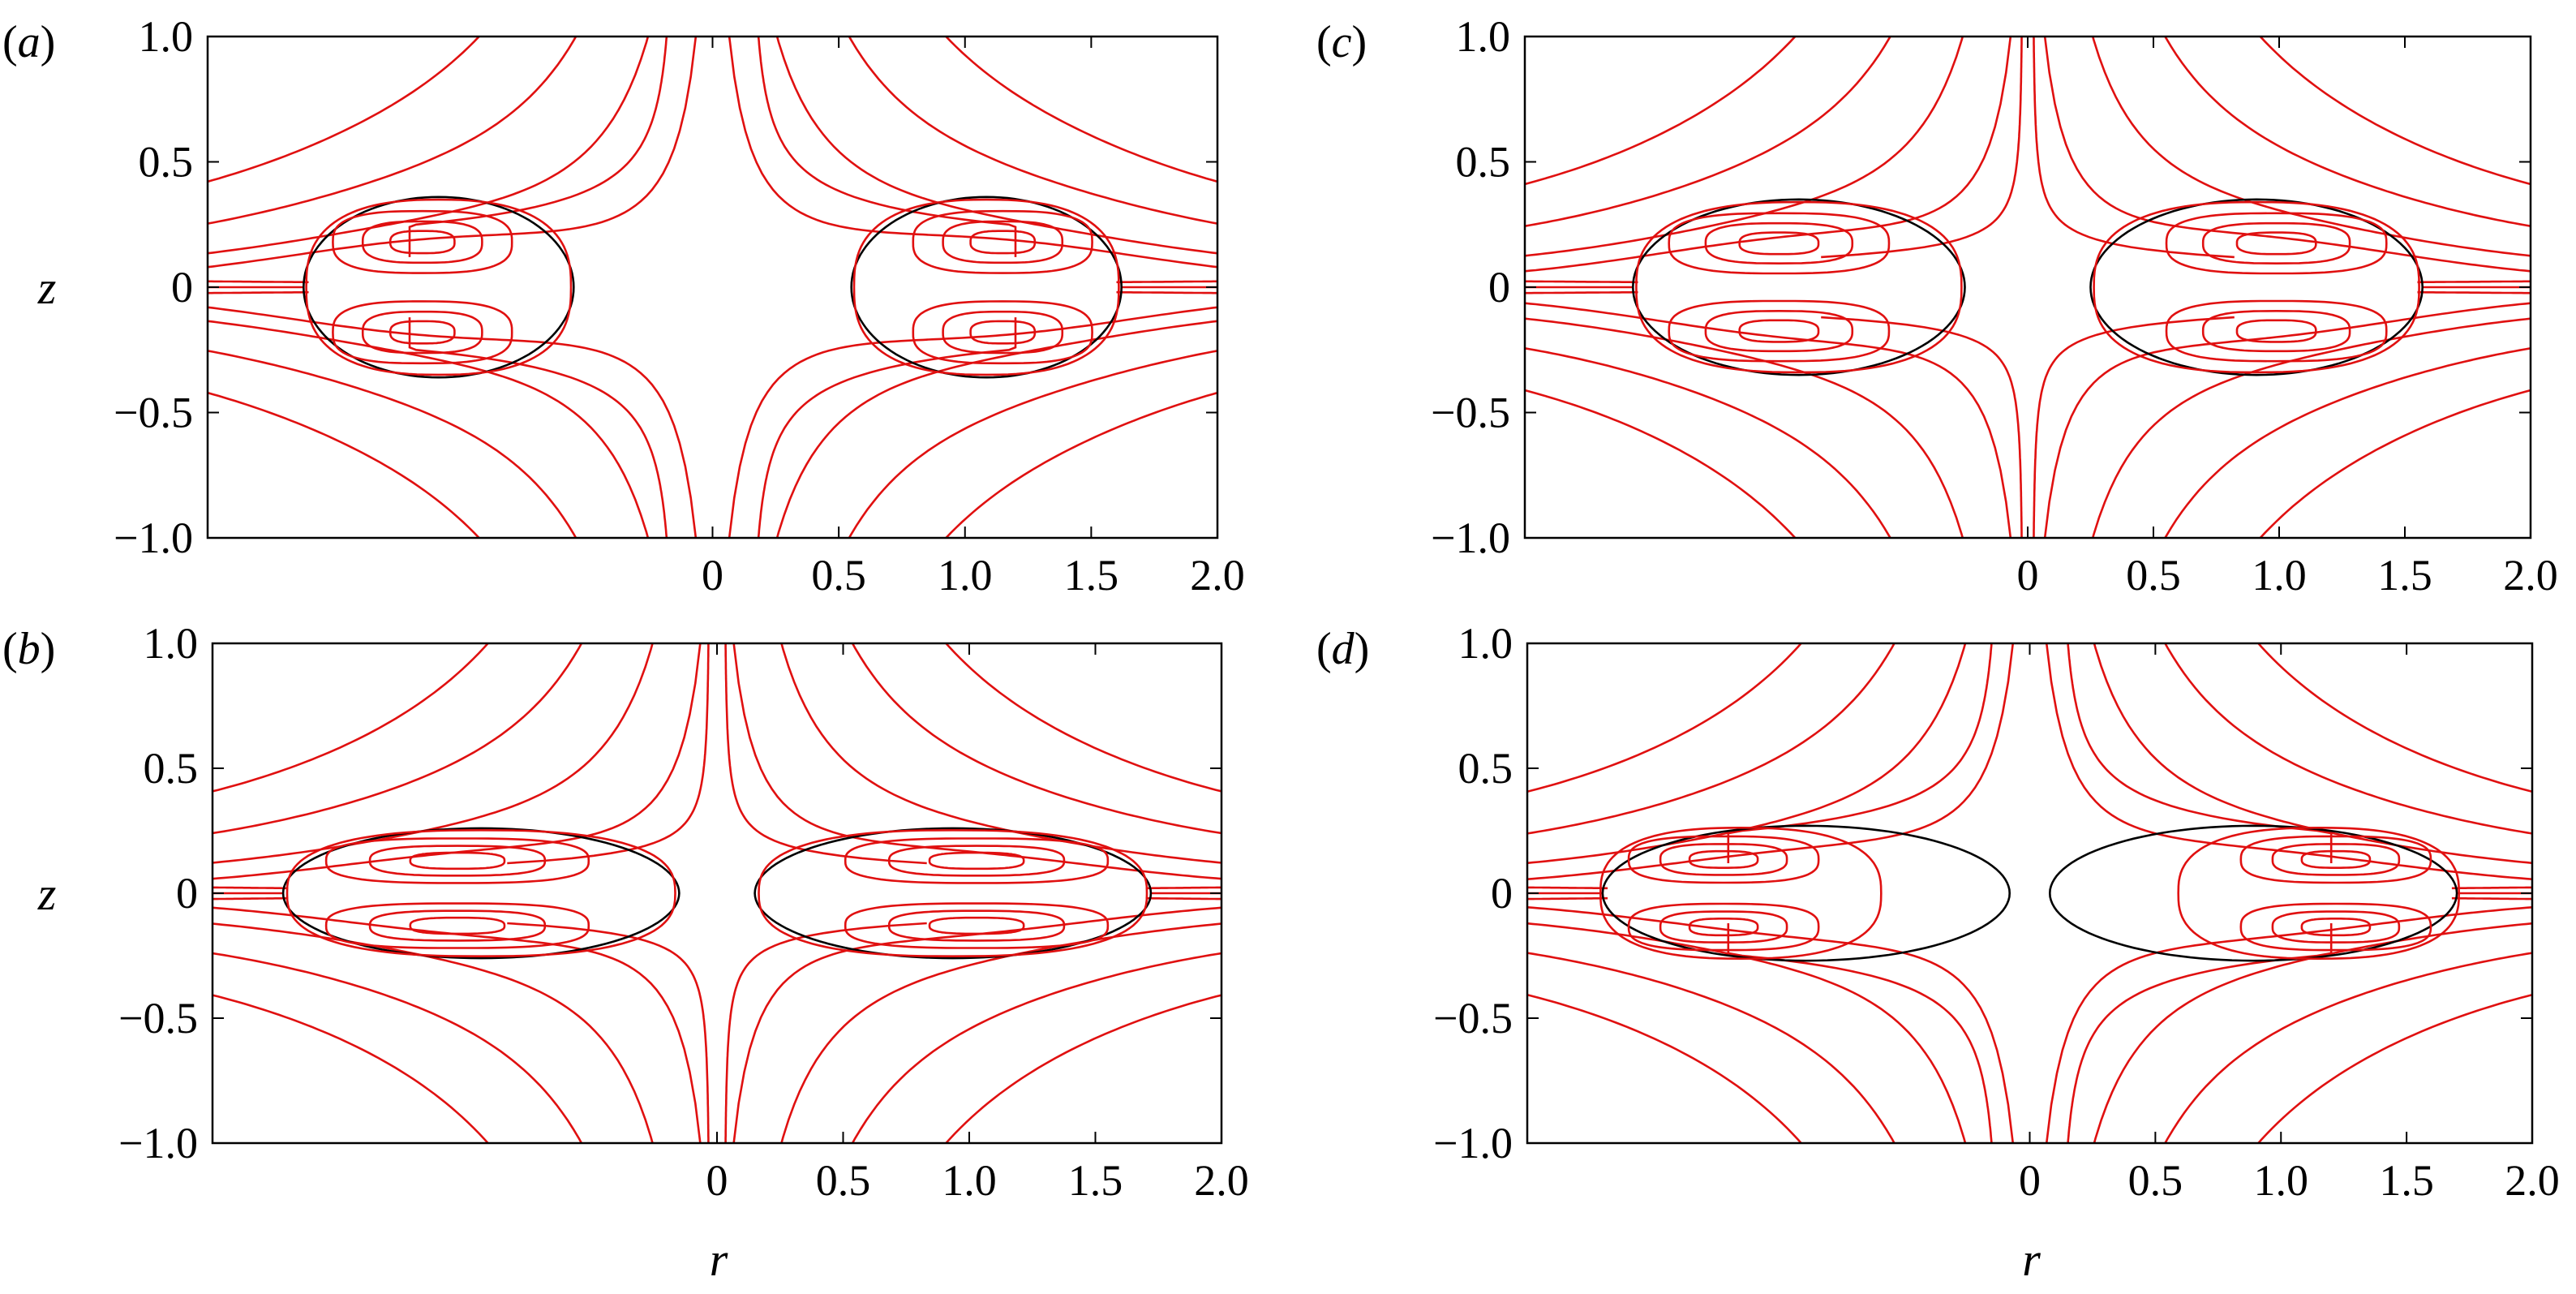 The height and width of the screenshot is (1294, 2576). I want to click on x-tick-label: 0, so click(2028, 576).